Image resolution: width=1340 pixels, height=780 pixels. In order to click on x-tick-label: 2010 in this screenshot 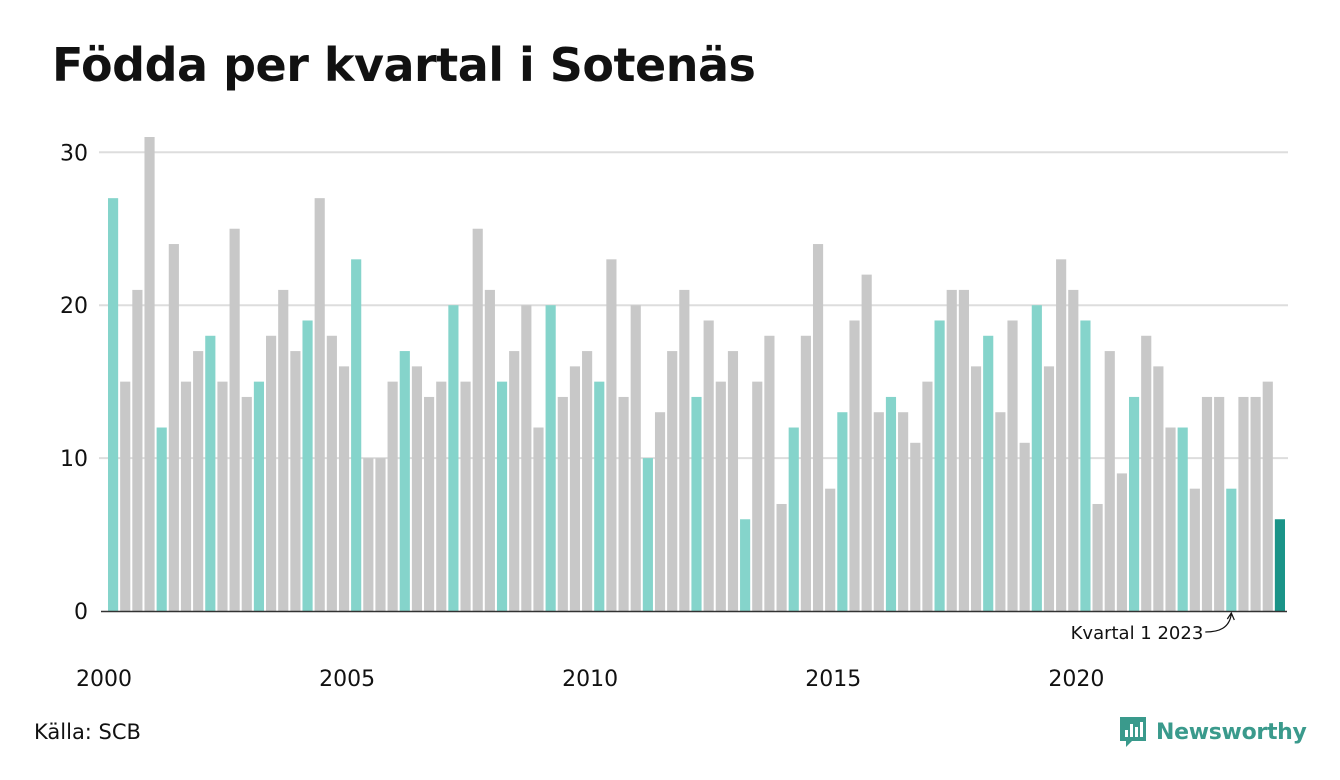, I will do `click(590, 679)`.